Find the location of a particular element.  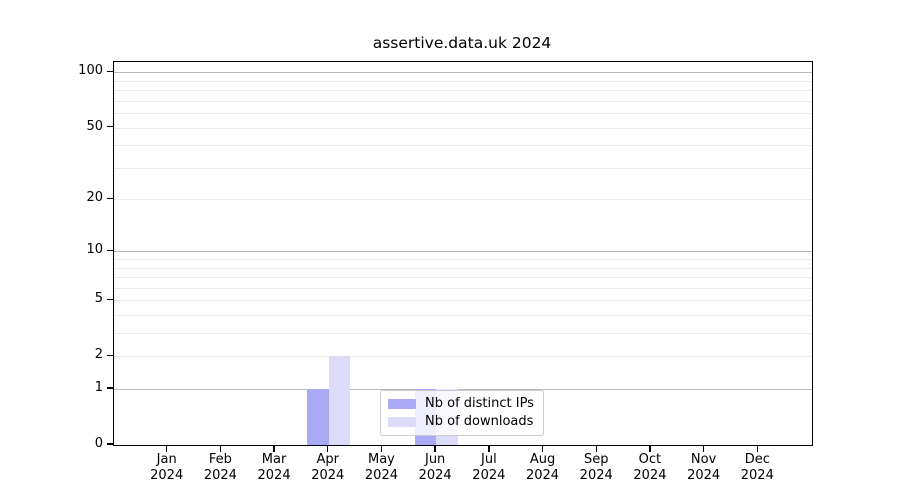

y-tick-label: 1 is located at coordinates (98, 388).